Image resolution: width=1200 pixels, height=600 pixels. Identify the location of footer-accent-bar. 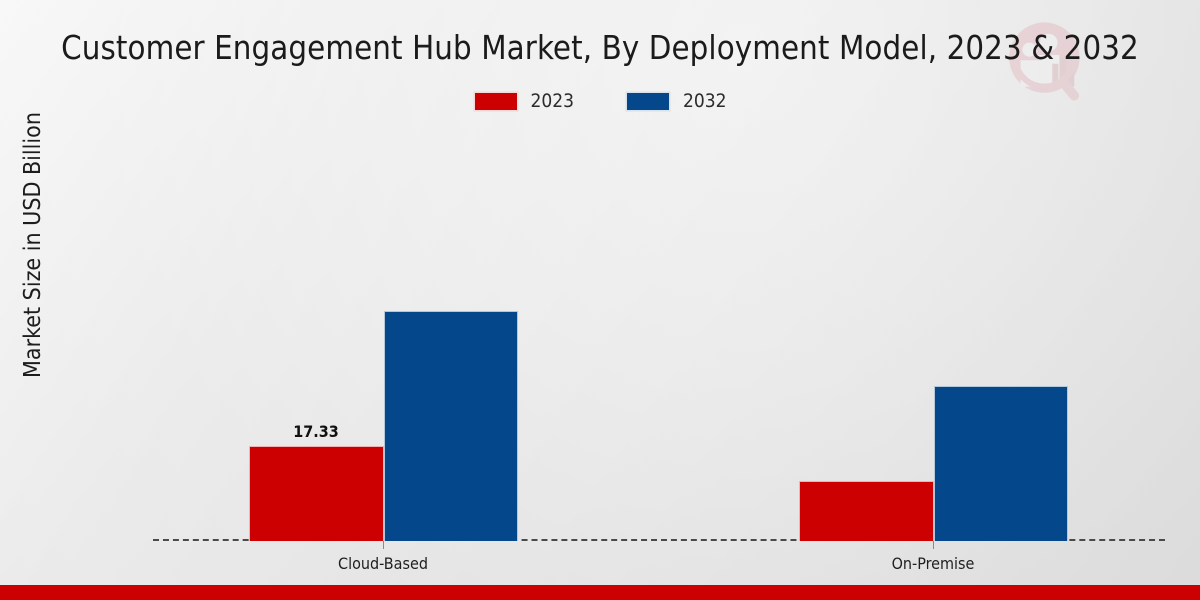
(600, 592).